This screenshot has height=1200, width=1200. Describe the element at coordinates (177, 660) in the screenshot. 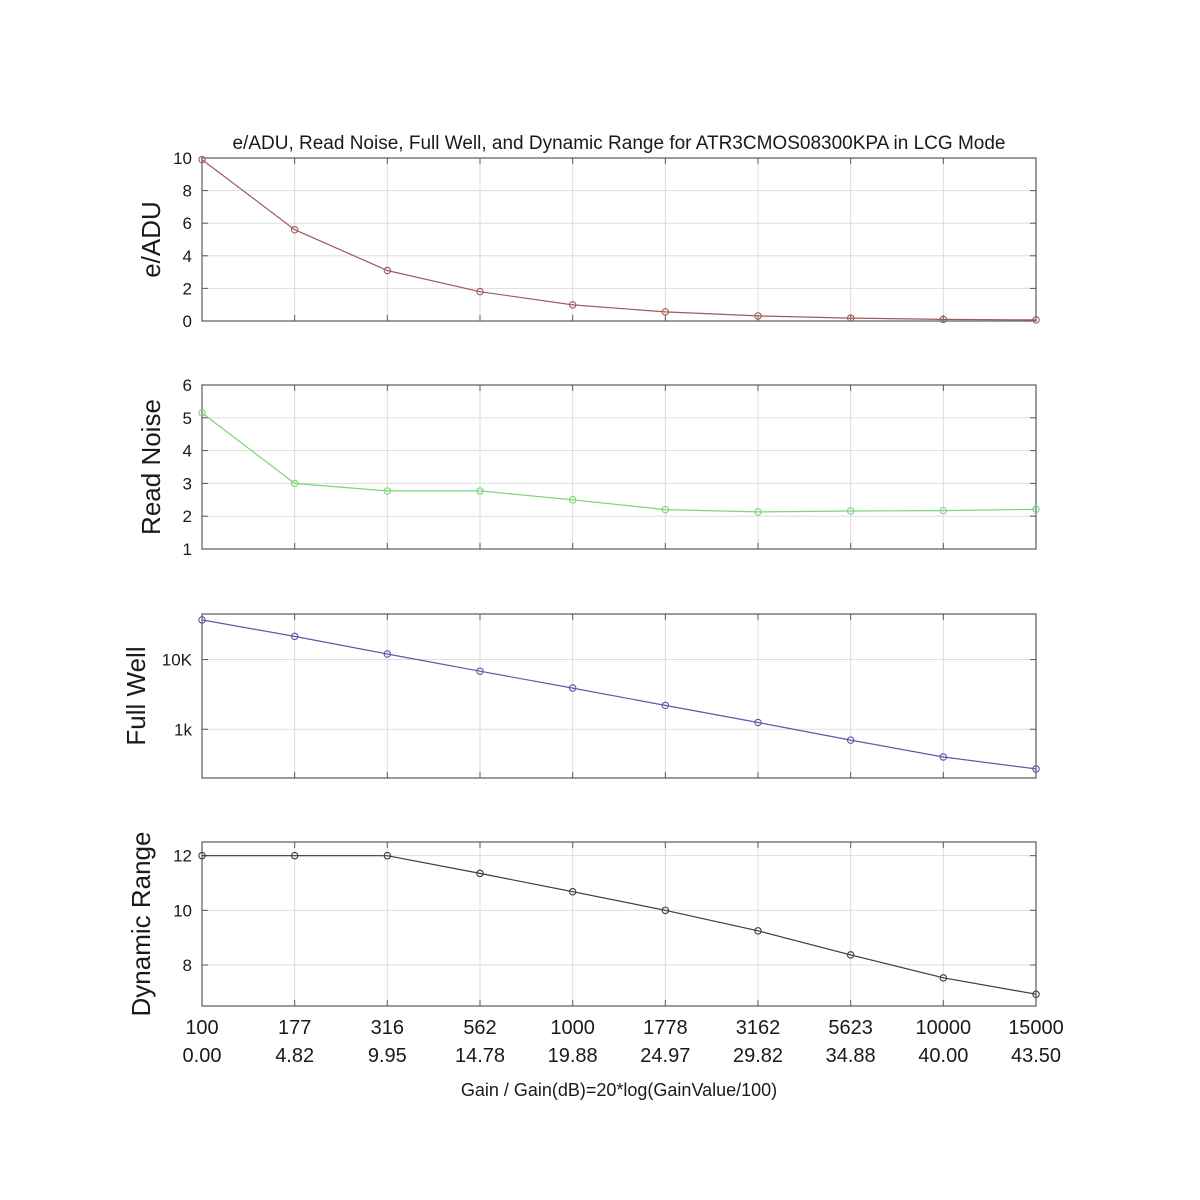

I see `y-tick-label: 10K` at that location.